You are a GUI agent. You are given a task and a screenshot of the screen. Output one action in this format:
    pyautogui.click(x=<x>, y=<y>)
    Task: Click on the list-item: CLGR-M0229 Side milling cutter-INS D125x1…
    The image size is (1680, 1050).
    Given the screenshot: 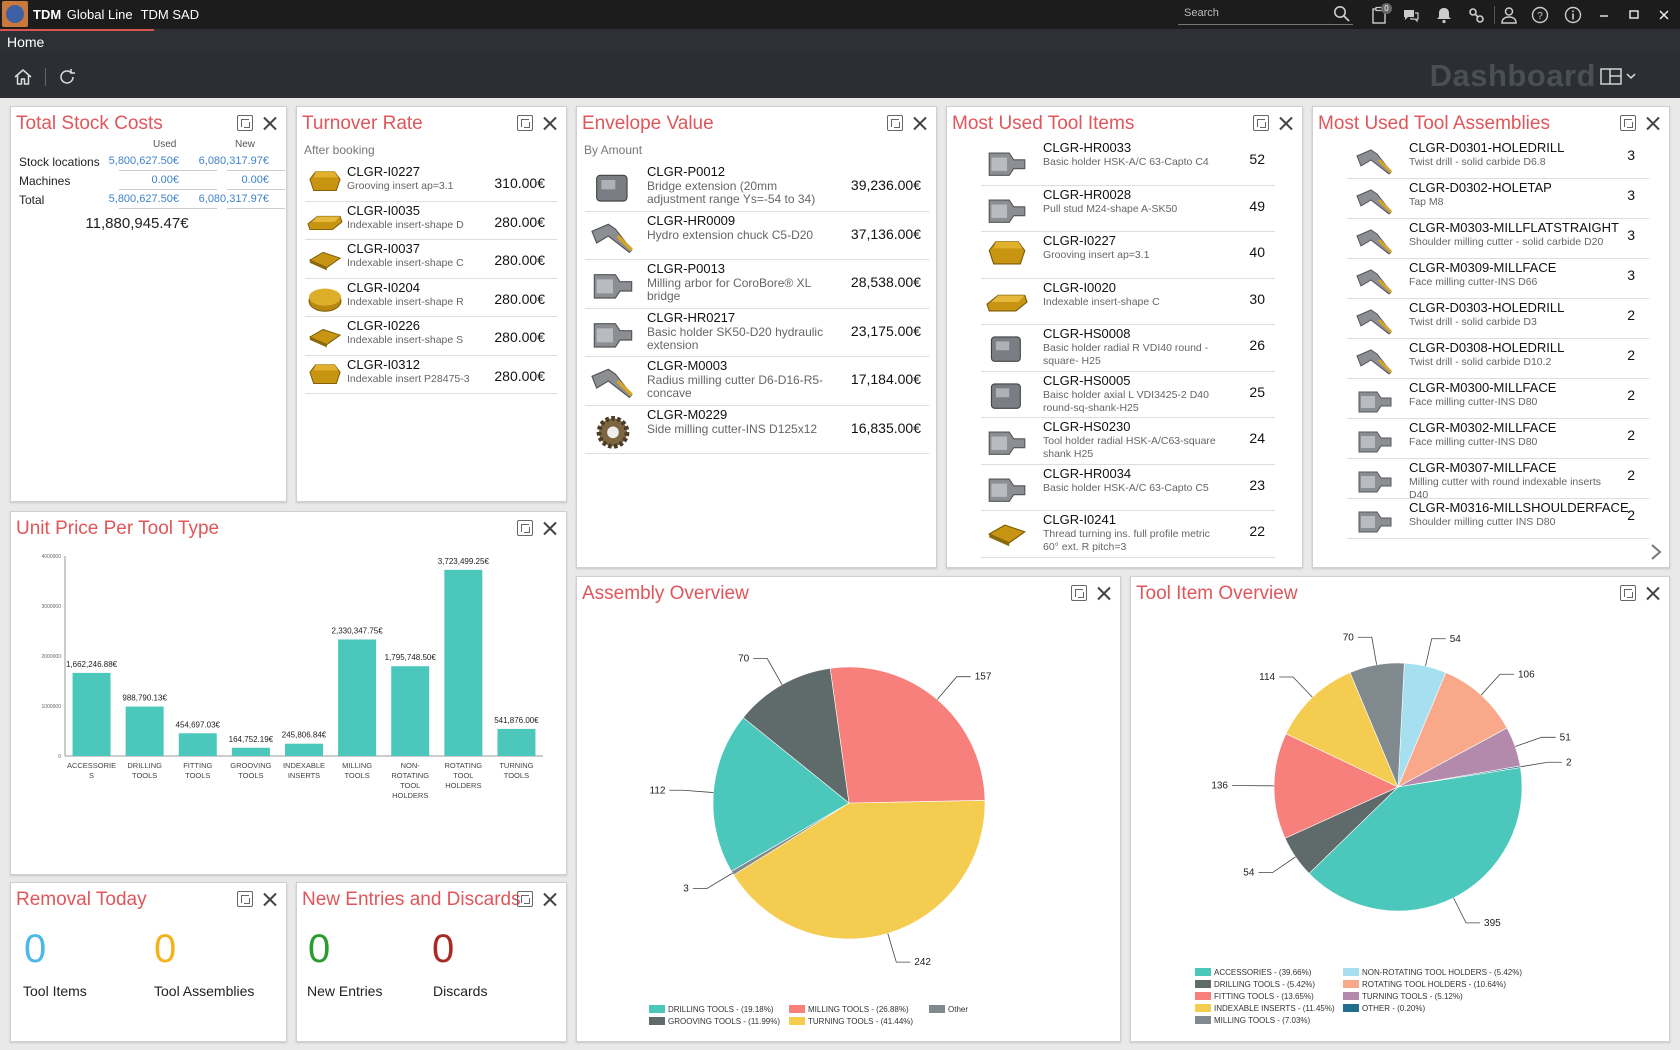 What is the action you would take?
    pyautogui.click(x=757, y=430)
    